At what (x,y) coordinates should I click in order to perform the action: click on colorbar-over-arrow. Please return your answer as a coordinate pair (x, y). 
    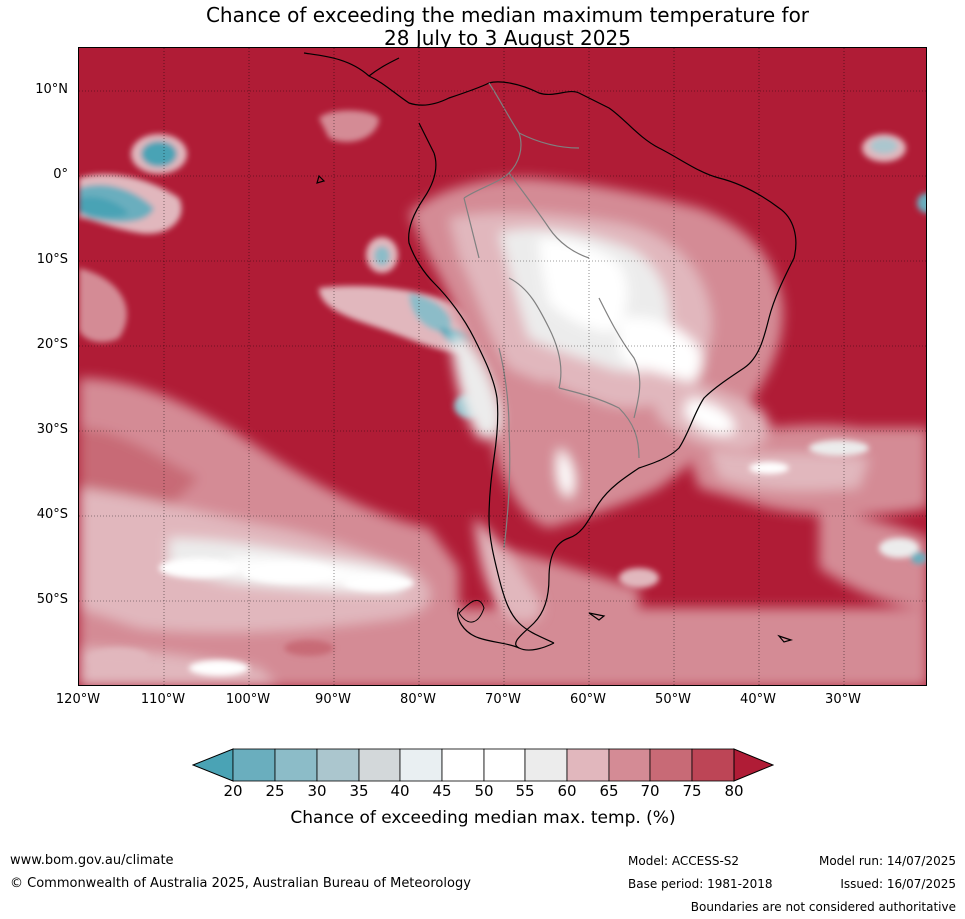
    Looking at the image, I should click on (754, 765).